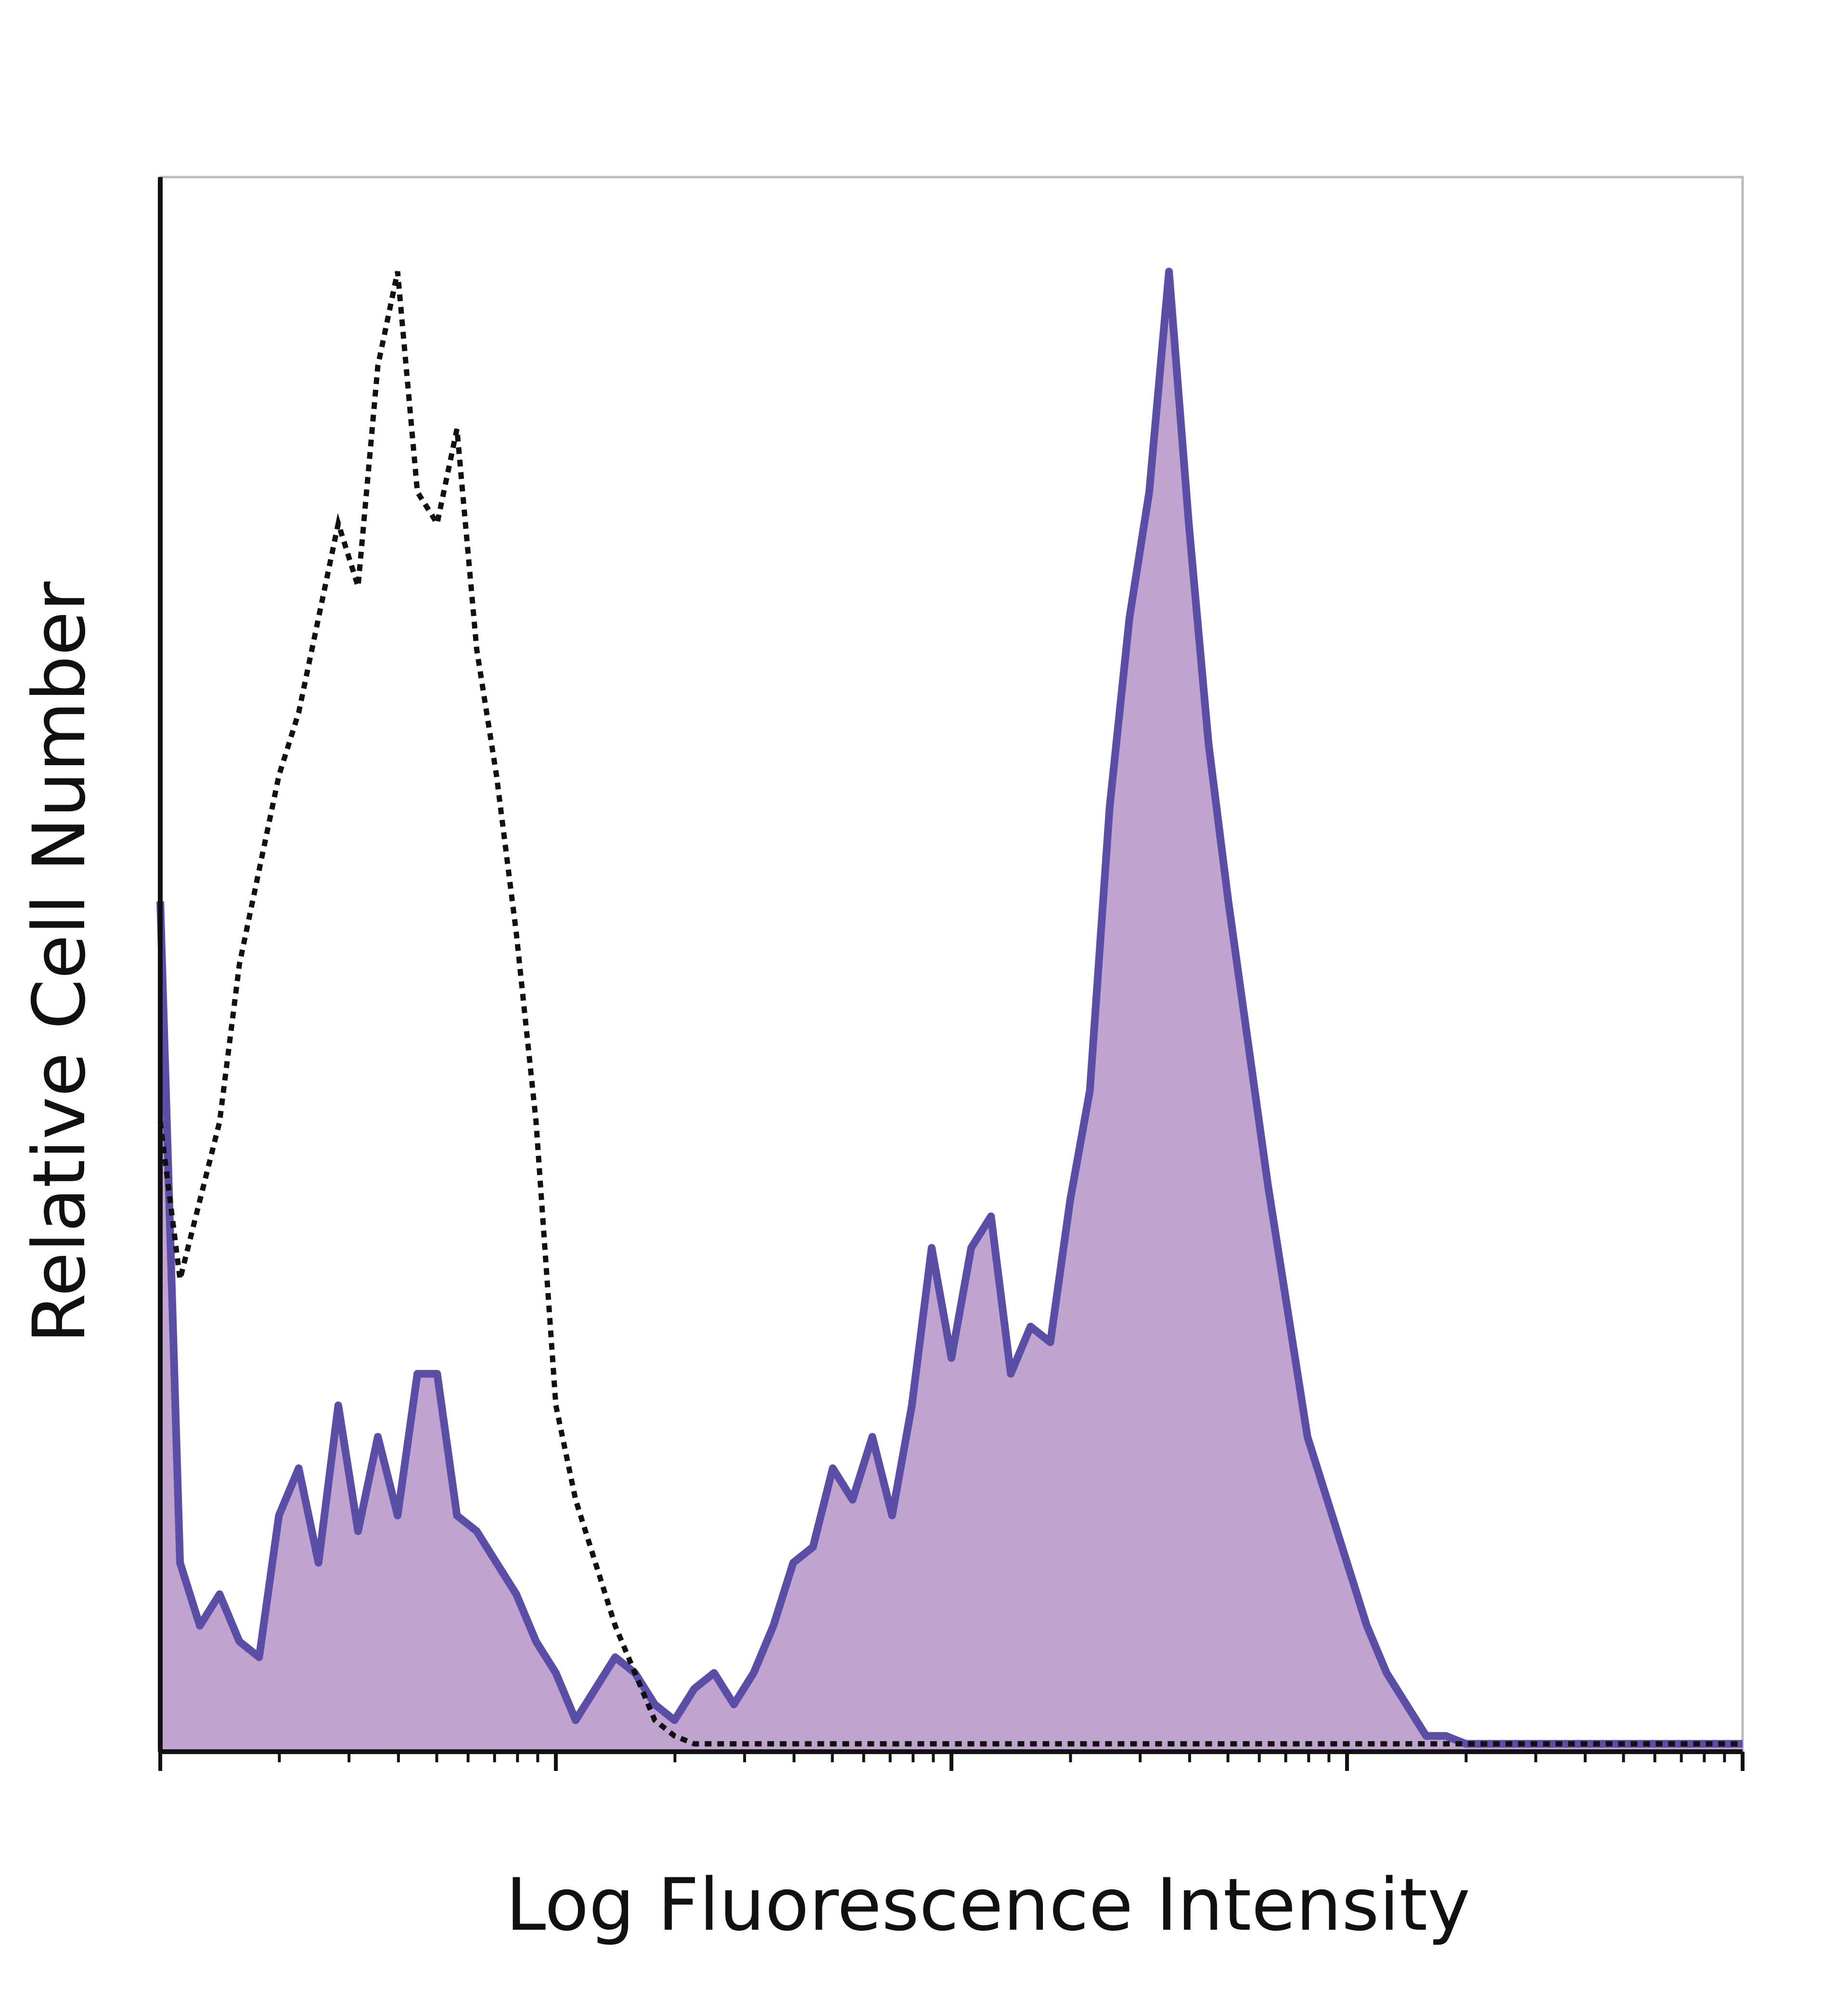  I want to click on y-axis-label: Relative Cell Number, so click(60, 962).